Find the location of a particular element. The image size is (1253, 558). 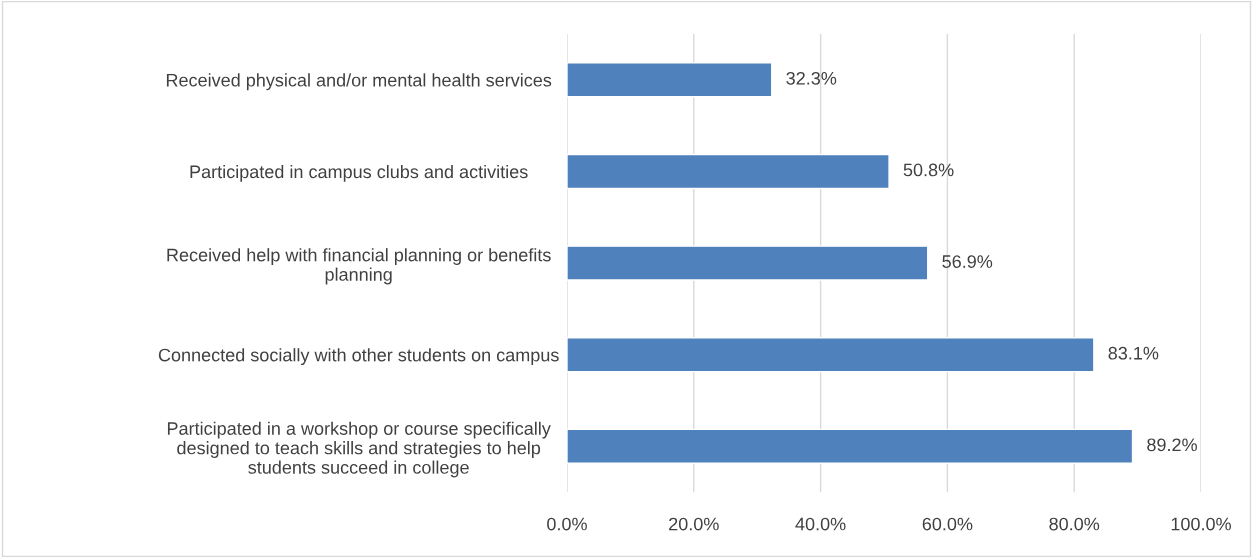

data-label: 32.3% is located at coordinates (811, 78).